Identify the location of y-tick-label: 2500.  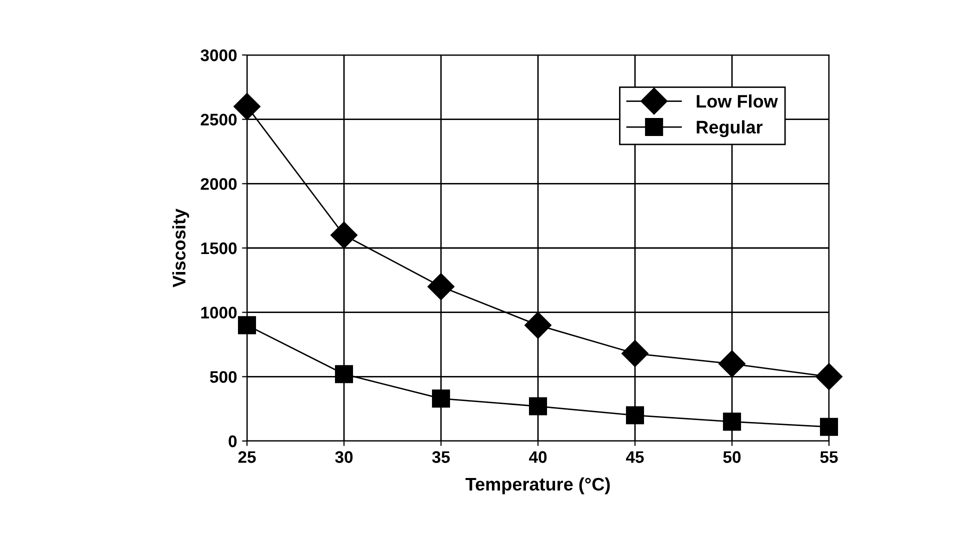
(218, 120).